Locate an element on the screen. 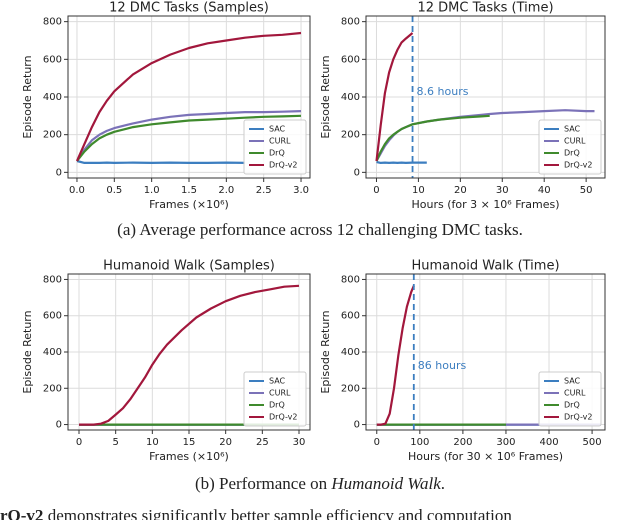 Image resolution: width=640 pixels, height=520 pixels. footer-part: rQ-v2 is located at coordinates (21, 513).